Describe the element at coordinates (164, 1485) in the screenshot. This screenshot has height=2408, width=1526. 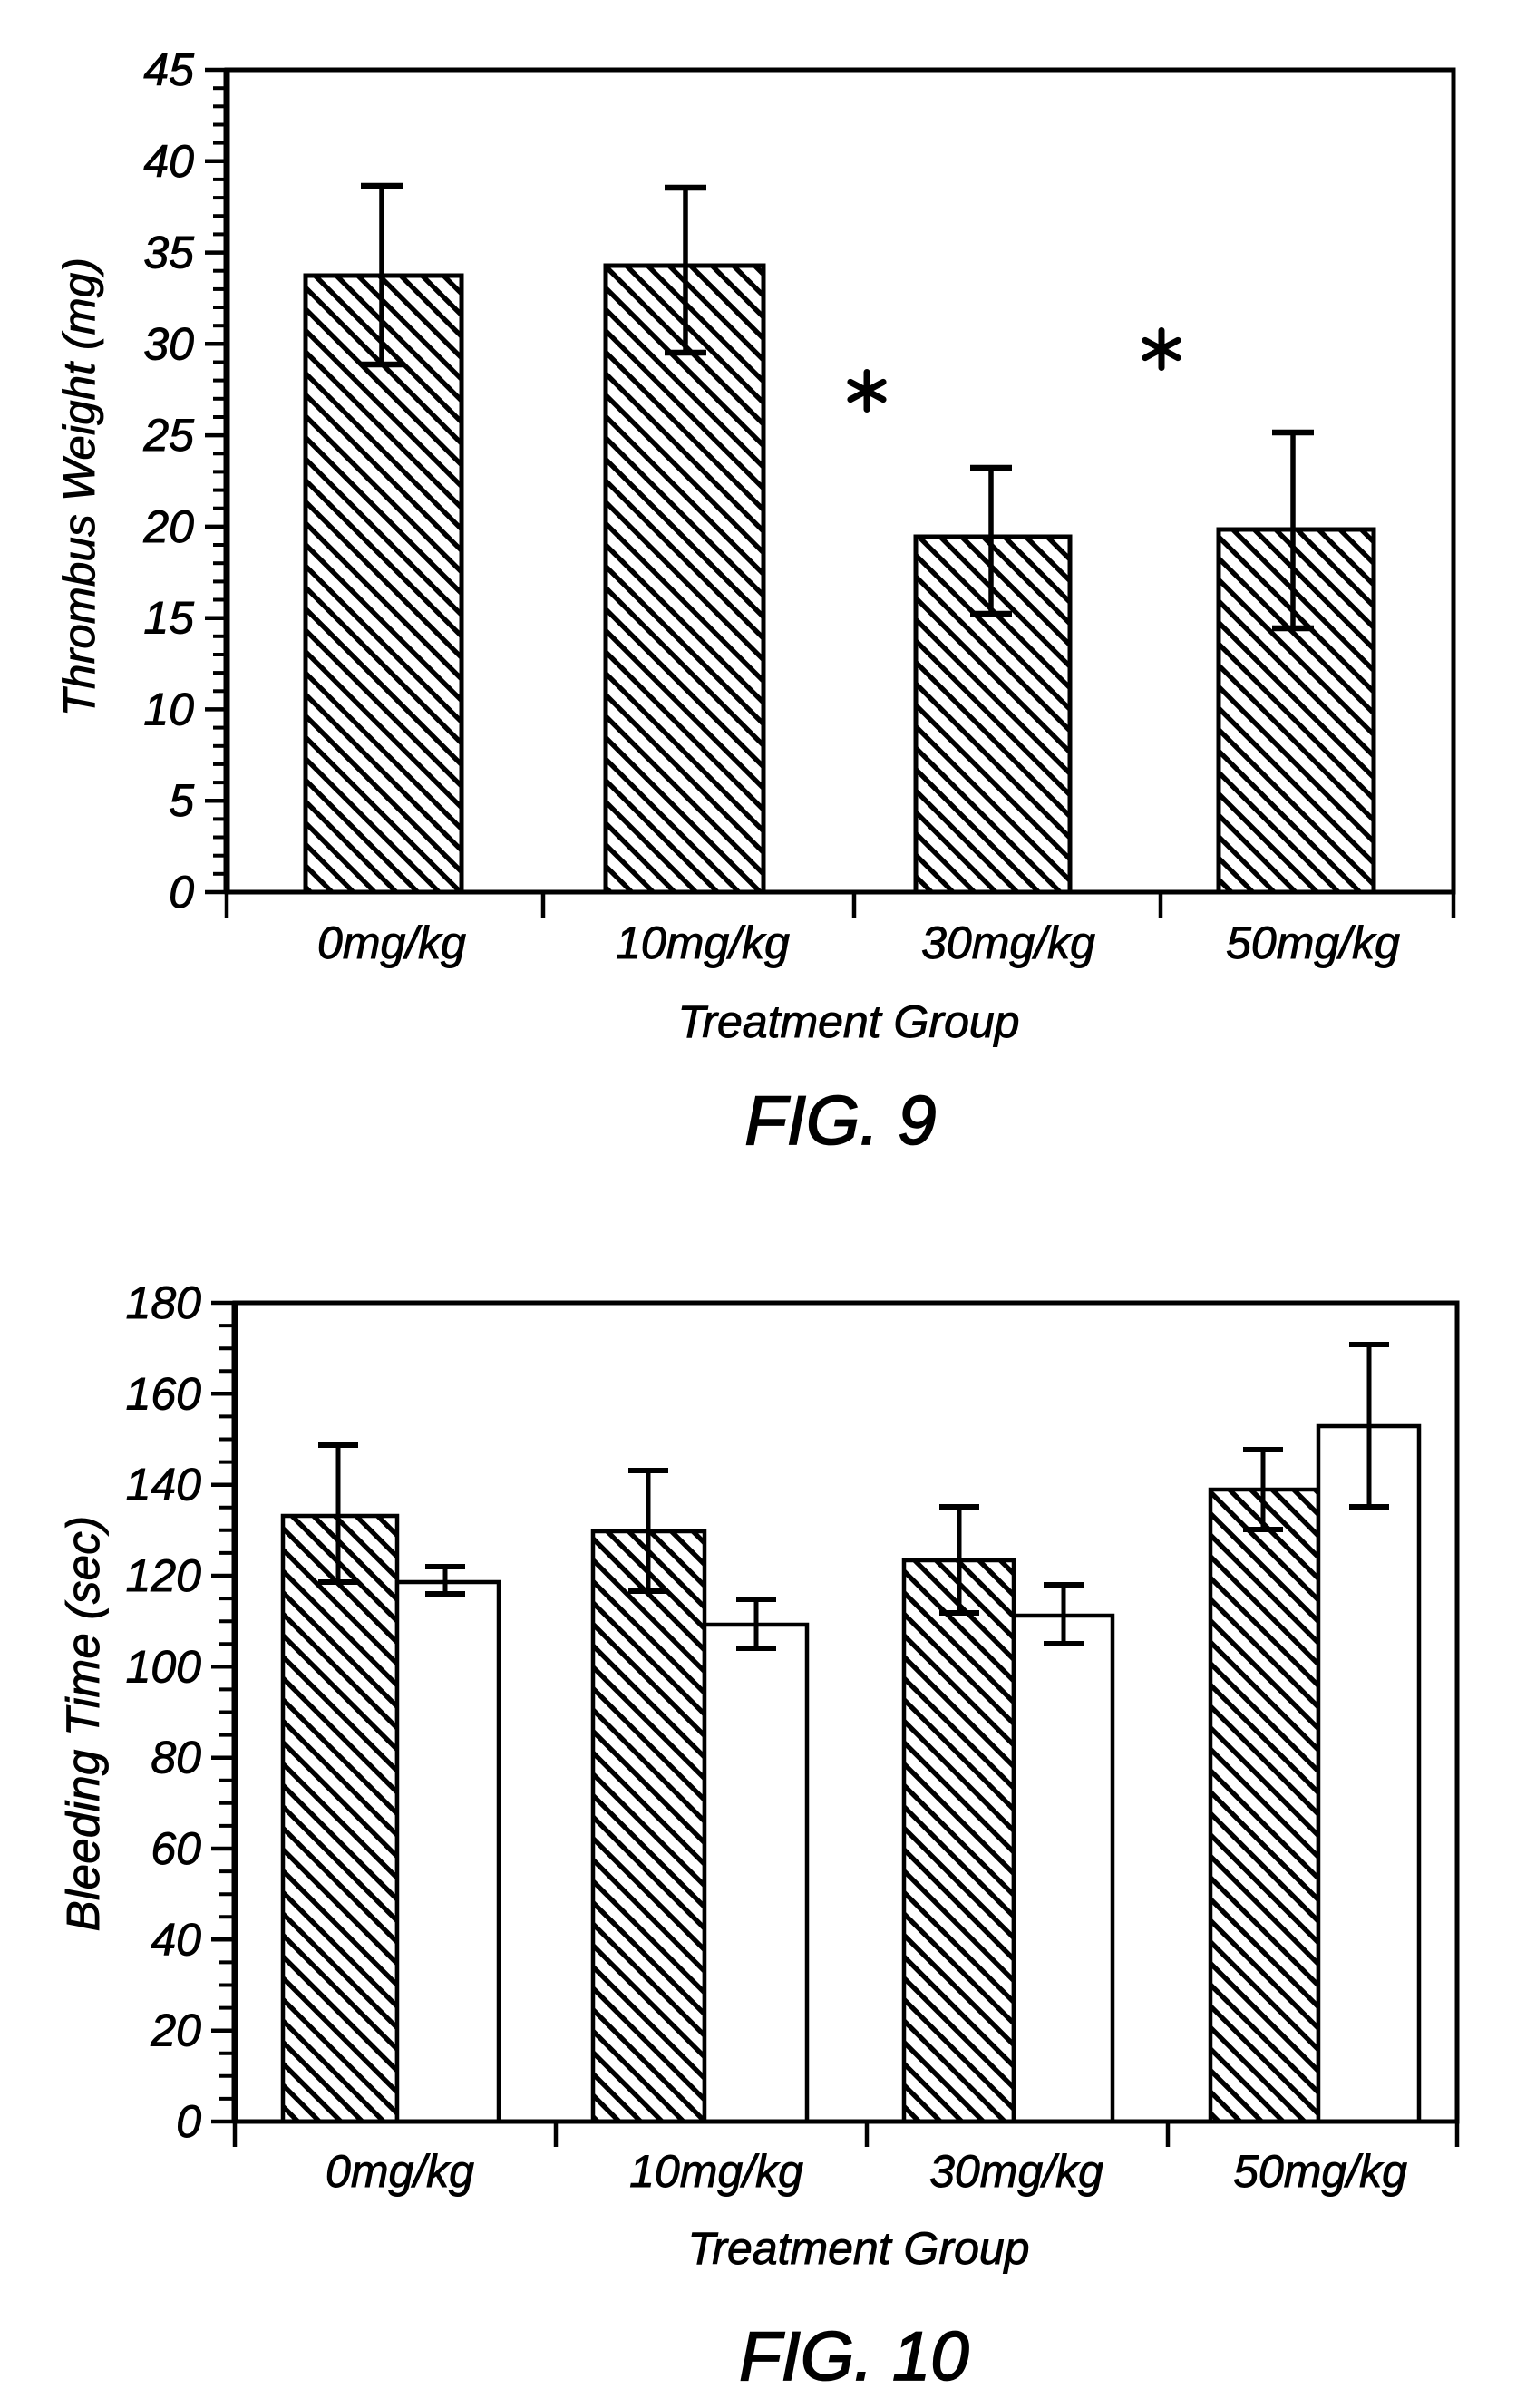
I see `svg-text: 140` at that location.